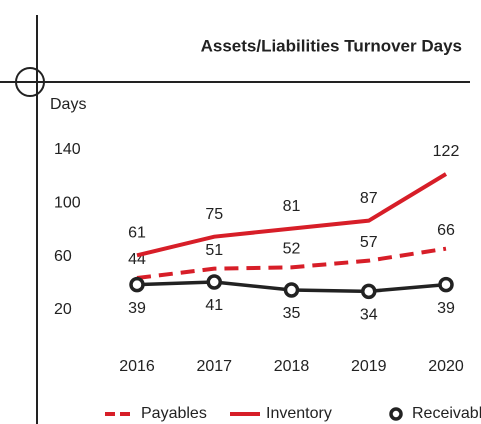 The width and height of the screenshot is (481, 424). I want to click on data-label: 34, so click(369, 315).